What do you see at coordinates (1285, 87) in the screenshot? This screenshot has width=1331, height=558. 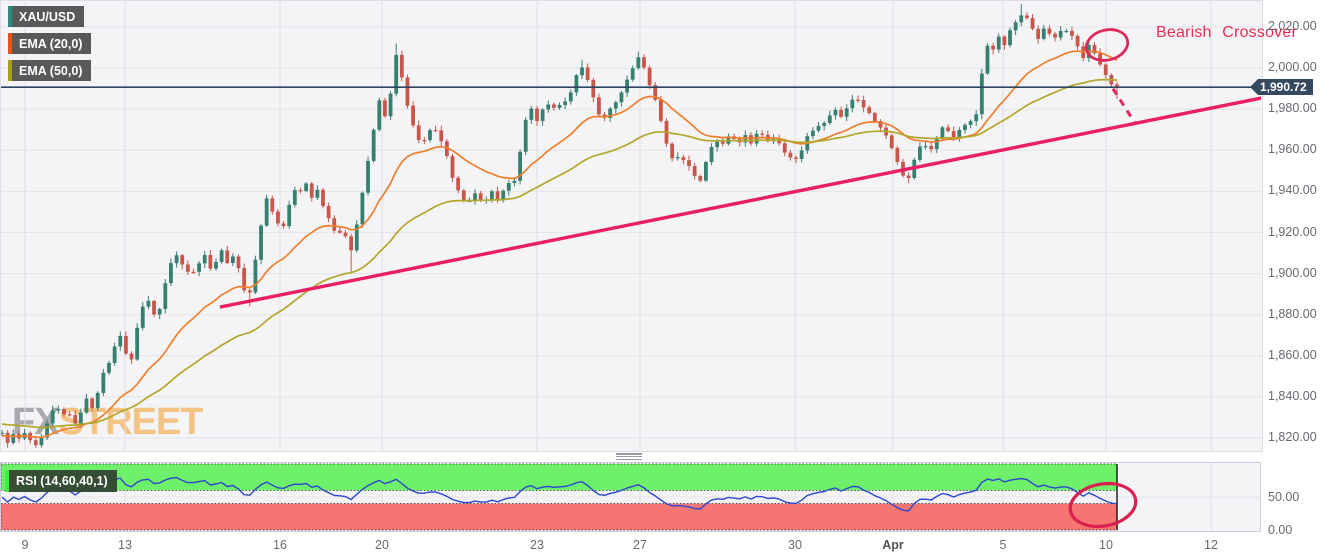 I see `last-price-value: 1,990.72` at bounding box center [1285, 87].